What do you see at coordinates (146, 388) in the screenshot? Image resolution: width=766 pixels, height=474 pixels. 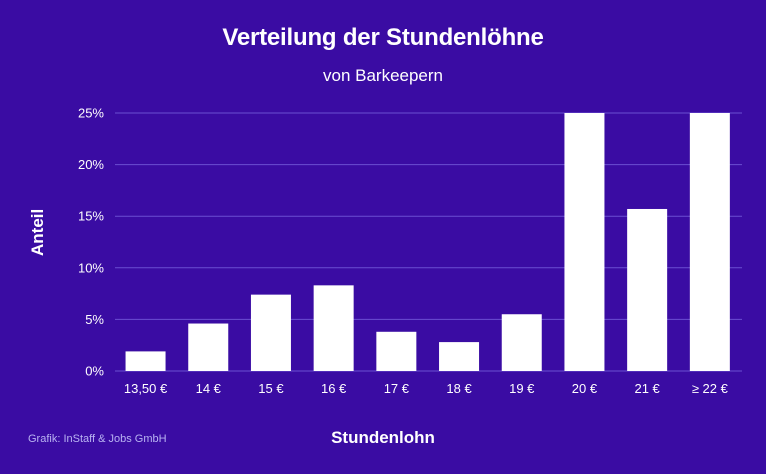 I see `x-tick-label: 13,50 €` at bounding box center [146, 388].